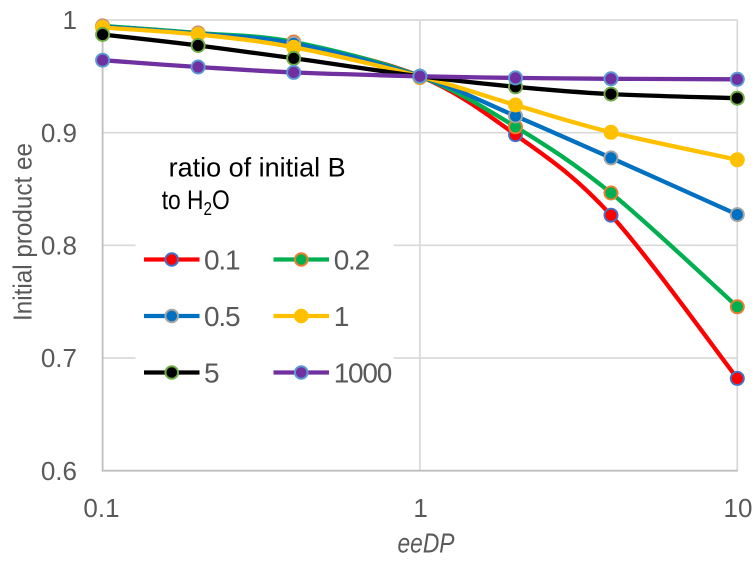 This screenshot has width=756, height=562. What do you see at coordinates (257, 168) in the screenshot?
I see `svg-text: ratio of initial B` at bounding box center [257, 168].